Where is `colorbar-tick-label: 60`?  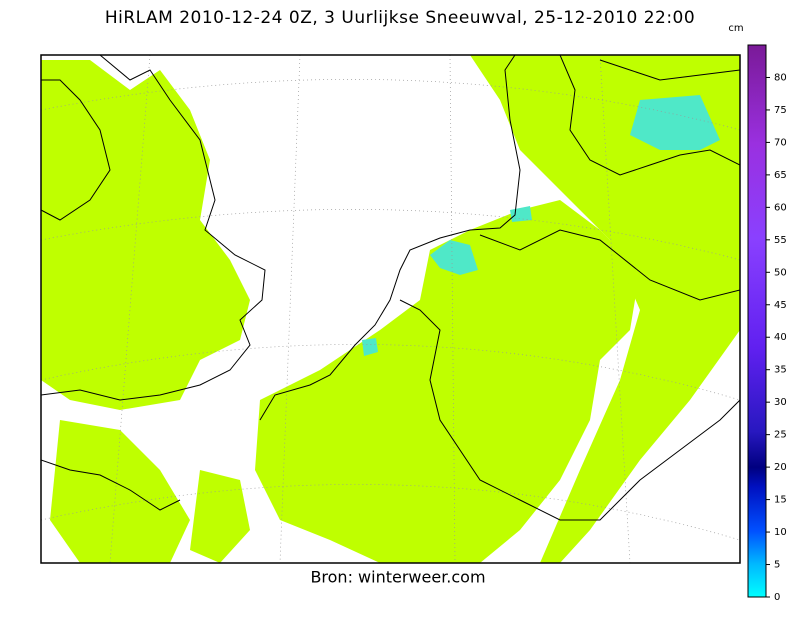
colorbar-tick-label: 60 is located at coordinates (780, 207).